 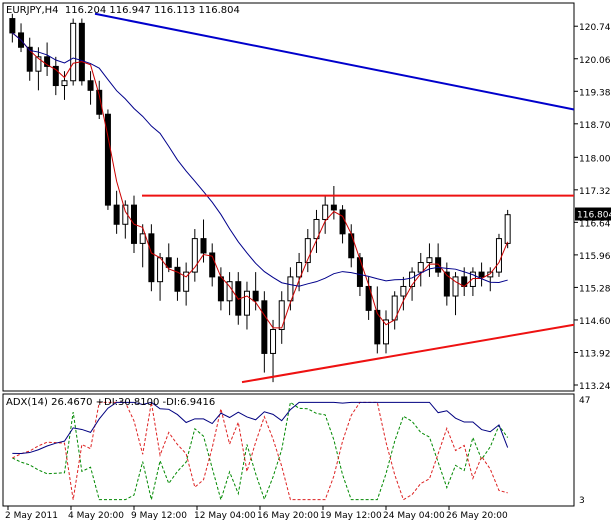 What do you see at coordinates (595, 289) in the screenshot?
I see `price-tick-label: 115.280` at bounding box center [595, 289].